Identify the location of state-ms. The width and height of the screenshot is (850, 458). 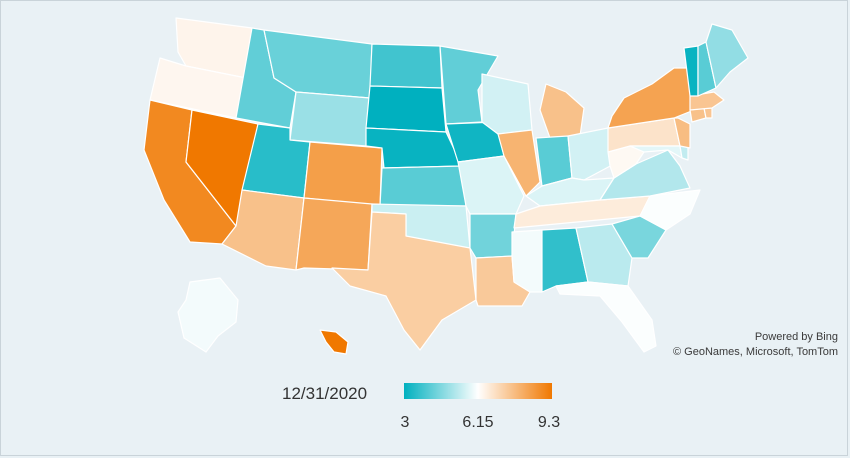
(527, 261).